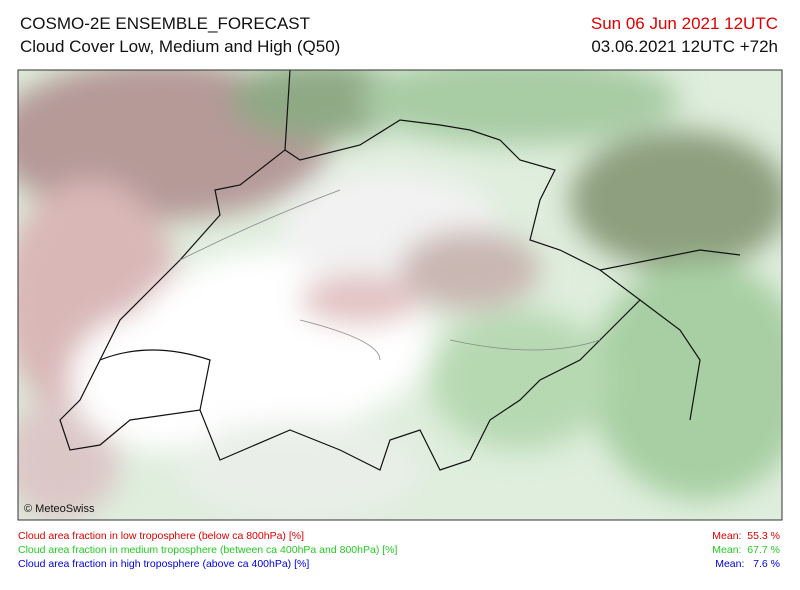 This screenshot has height=590, width=800. Describe the element at coordinates (747, 564) in the screenshot. I see `legend-mean: Mean: 7.6 %` at that location.